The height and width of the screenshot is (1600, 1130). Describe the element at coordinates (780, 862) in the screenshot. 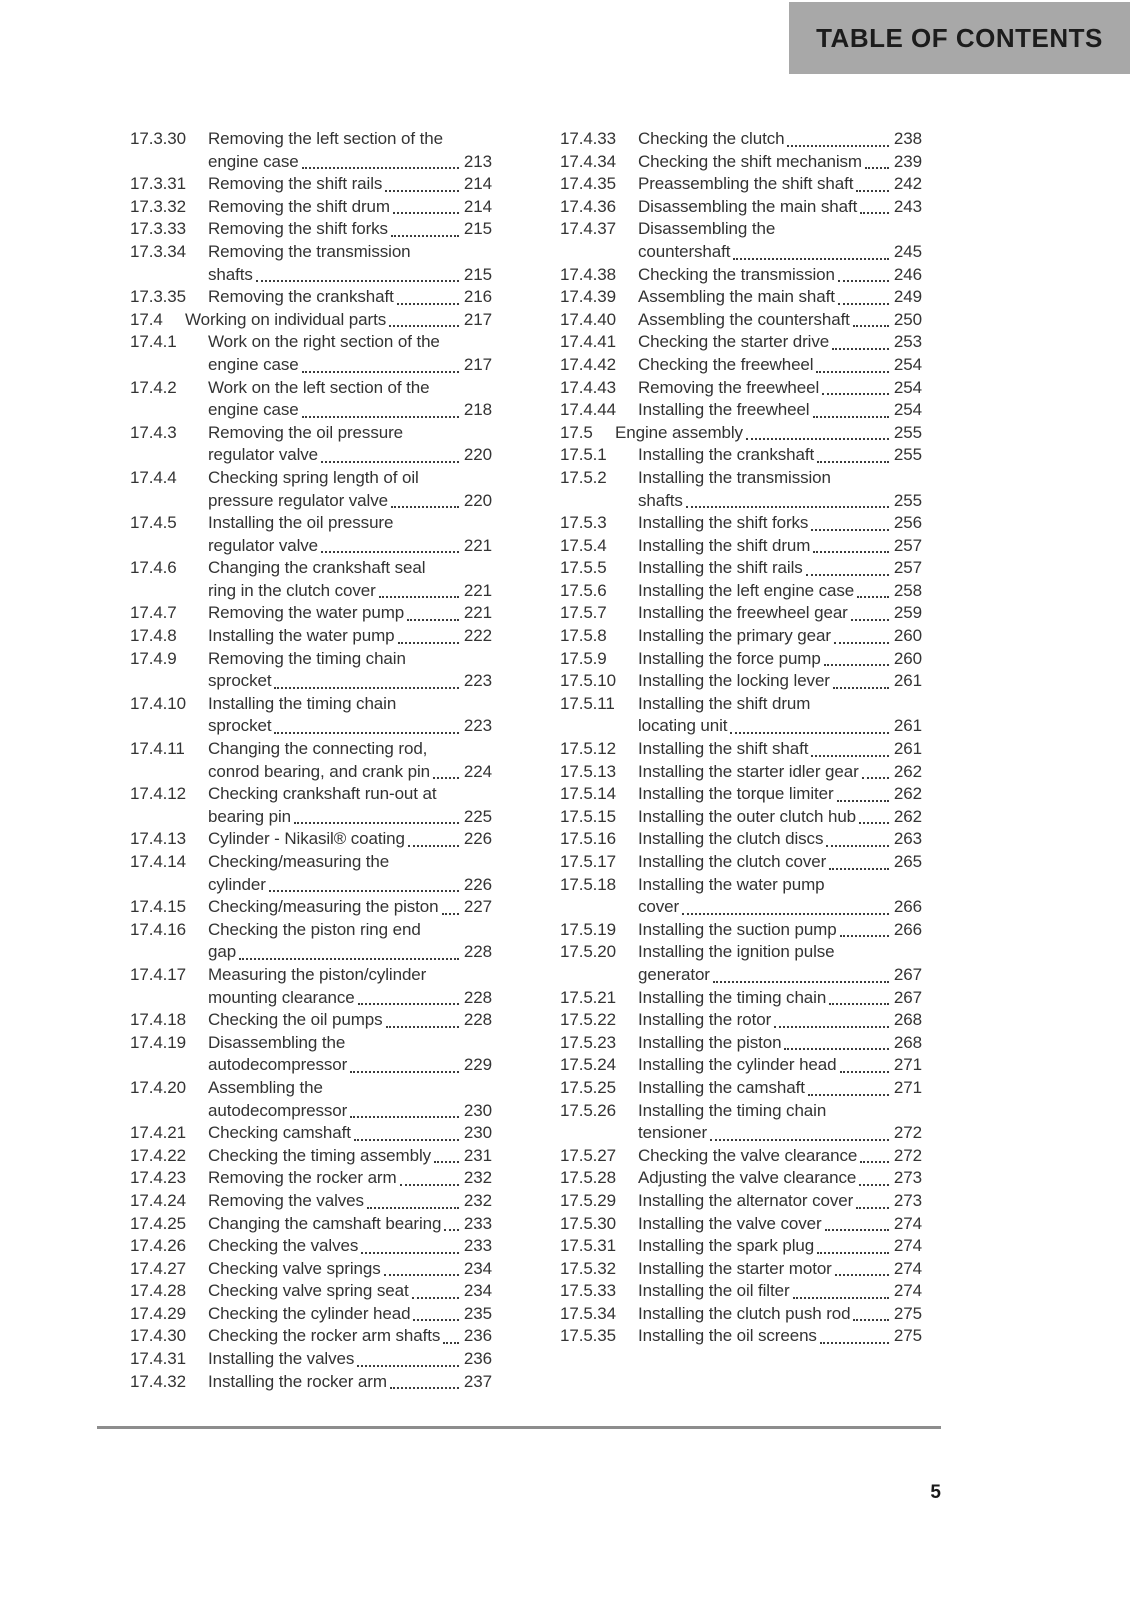

I see `toc-entry-title-block: Installing the clutch cover 265` at that location.